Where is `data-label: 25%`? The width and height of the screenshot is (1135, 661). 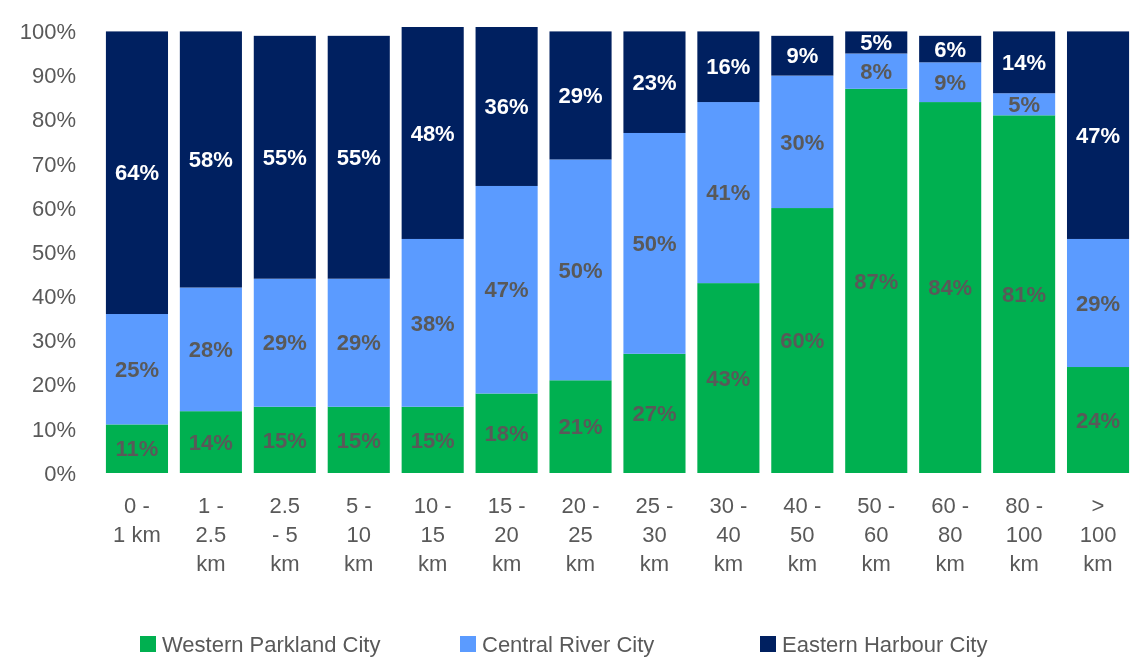
data-label: 25% is located at coordinates (136, 369).